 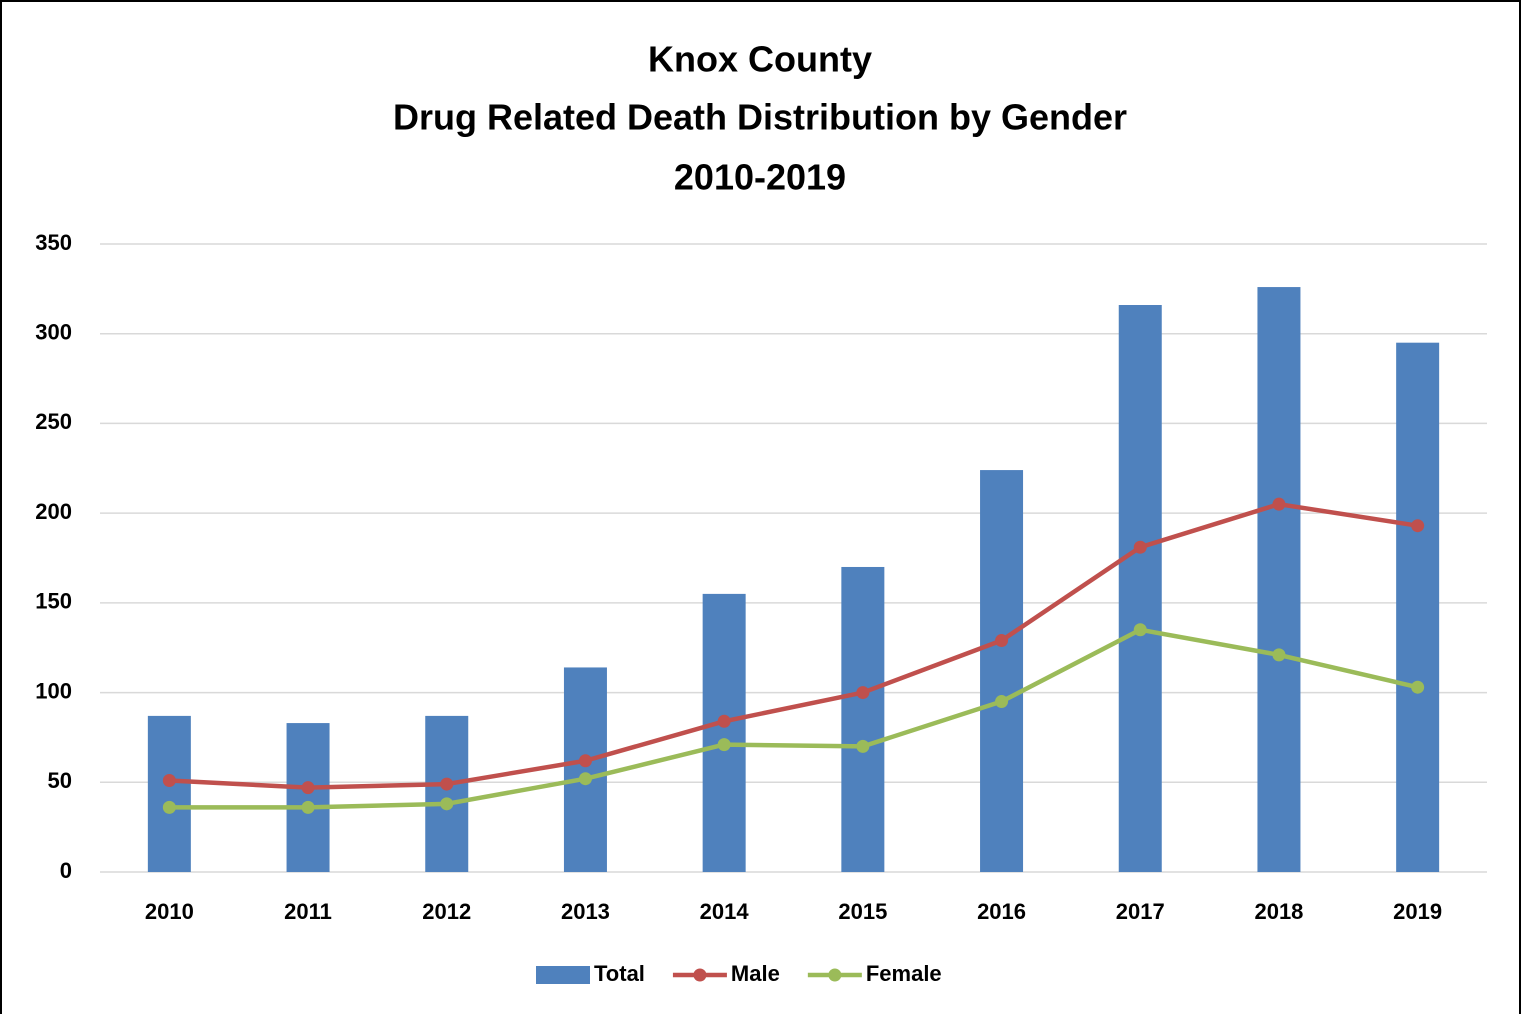 What do you see at coordinates (725, 911) in the screenshot?
I see `x-tick-label: 2014` at bounding box center [725, 911].